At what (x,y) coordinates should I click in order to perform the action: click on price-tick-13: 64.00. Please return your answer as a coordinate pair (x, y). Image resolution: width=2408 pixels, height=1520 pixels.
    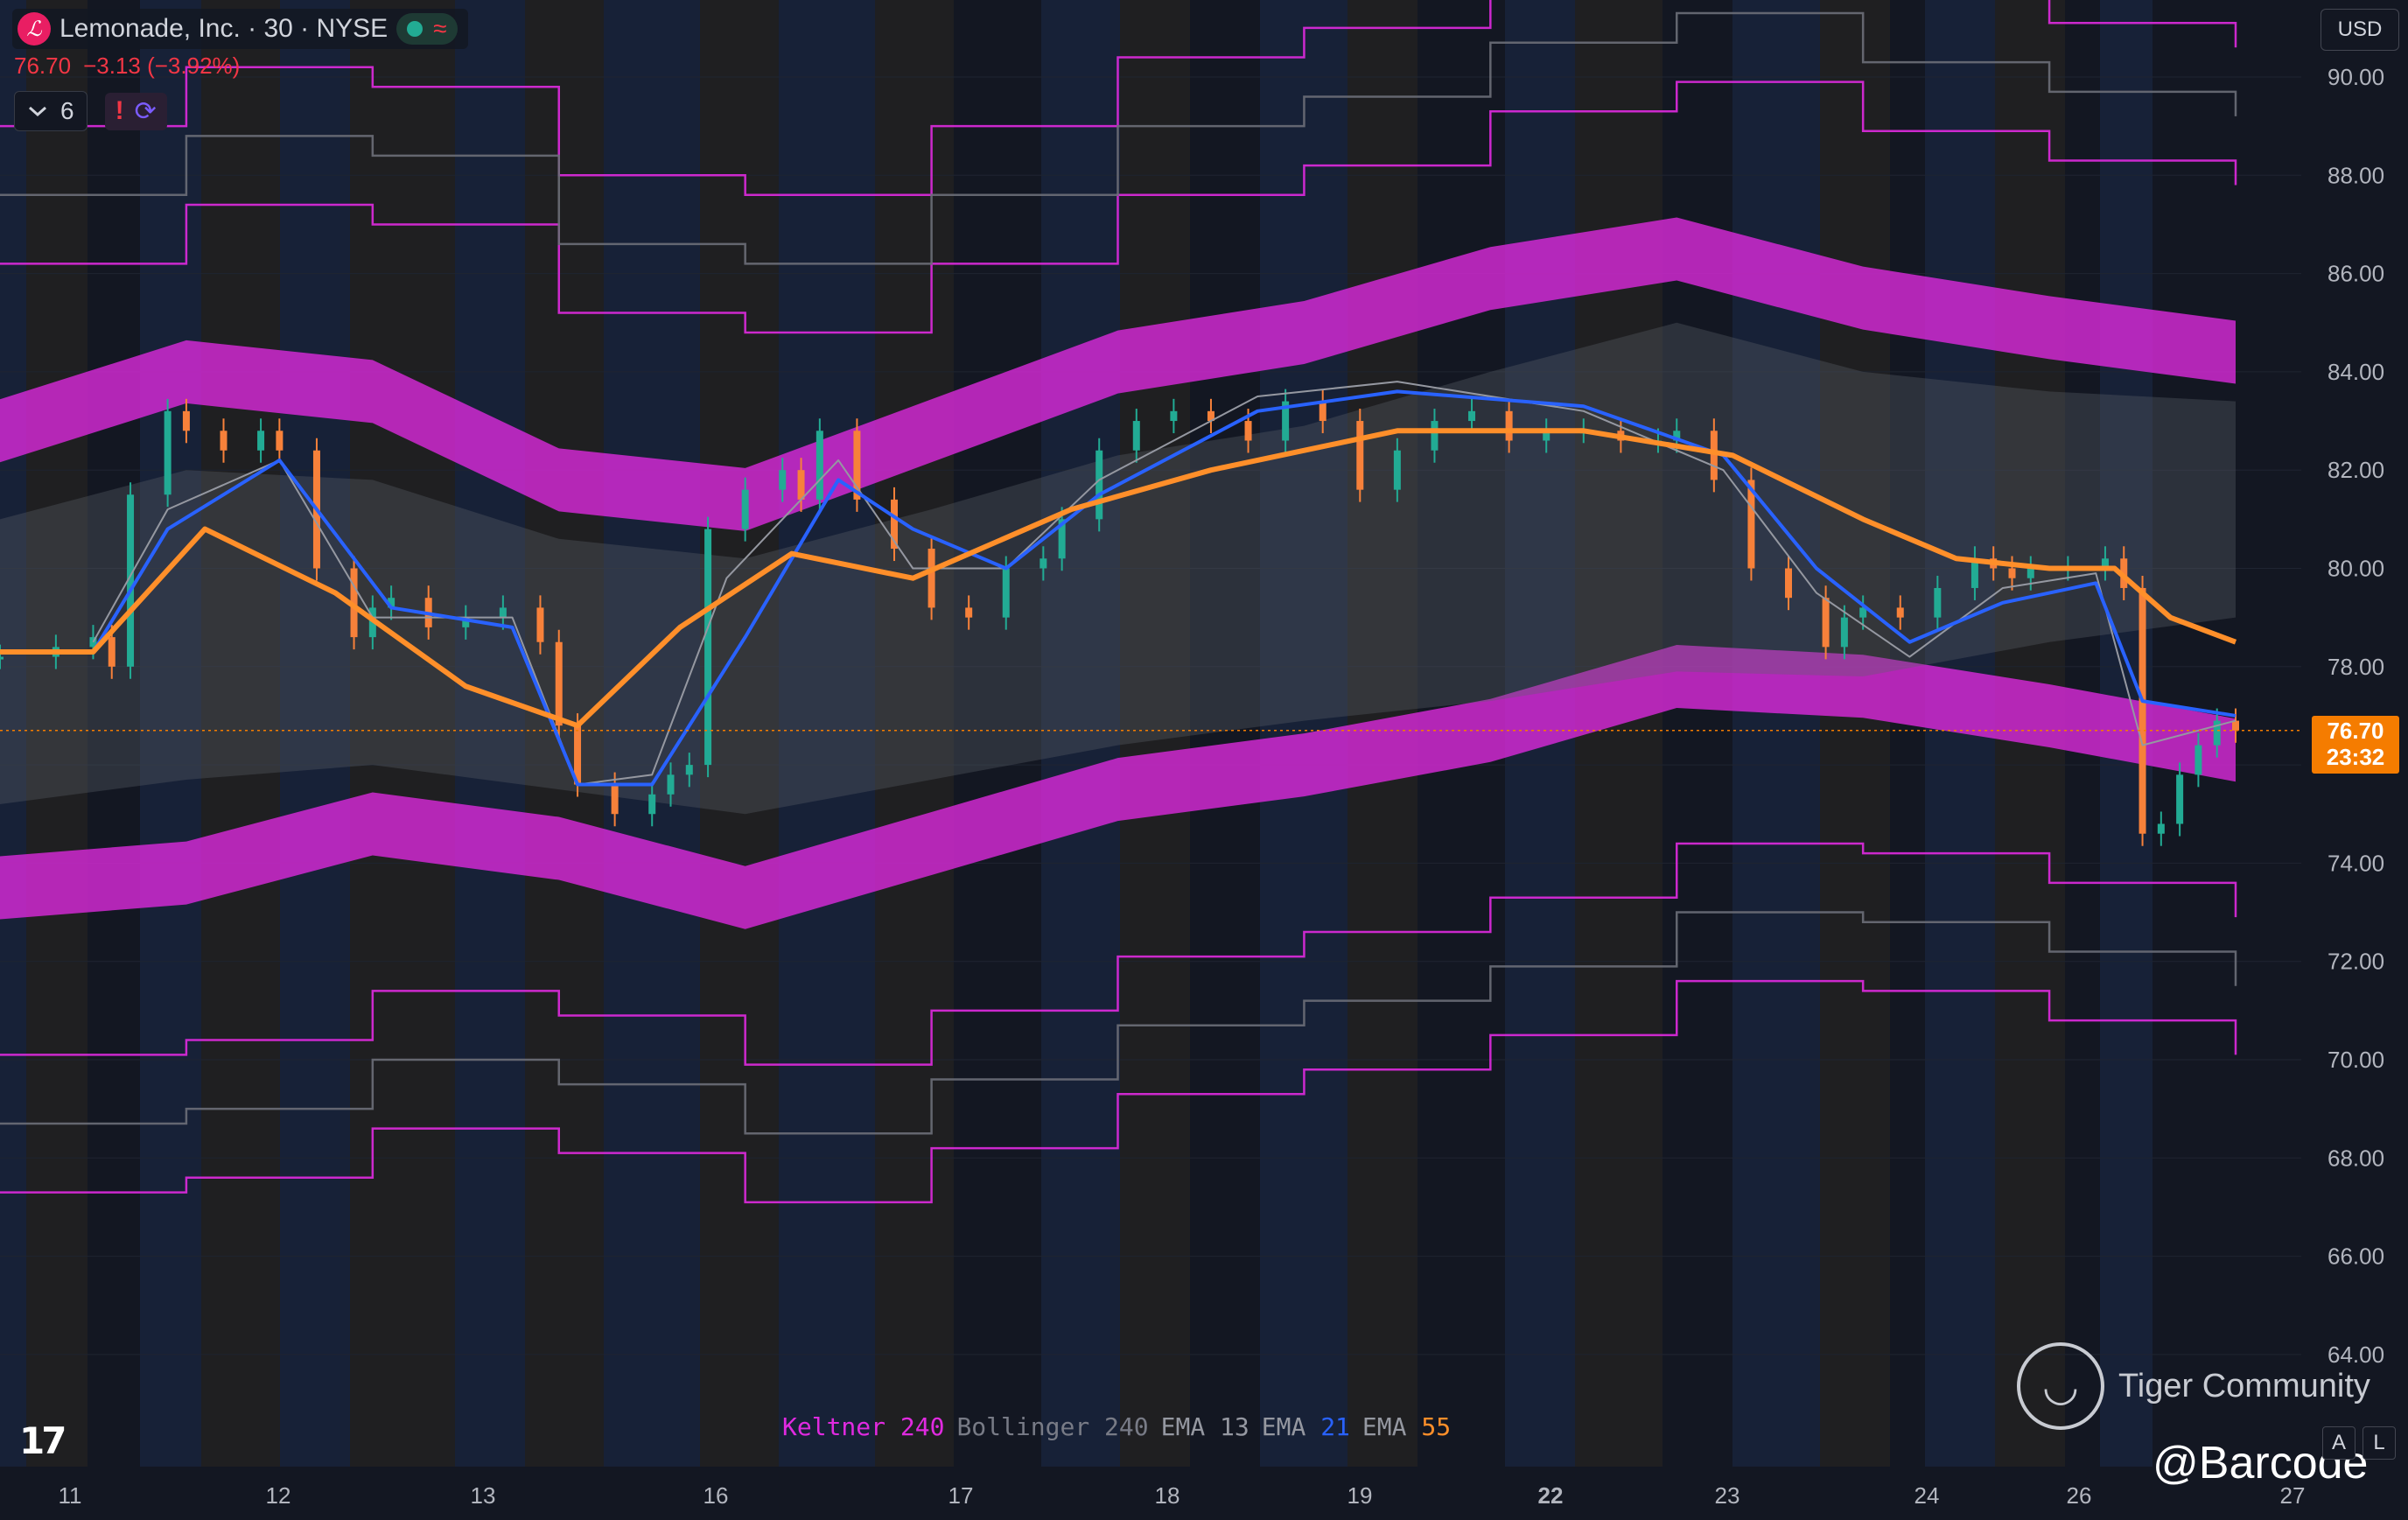
    Looking at the image, I should click on (2356, 1354).